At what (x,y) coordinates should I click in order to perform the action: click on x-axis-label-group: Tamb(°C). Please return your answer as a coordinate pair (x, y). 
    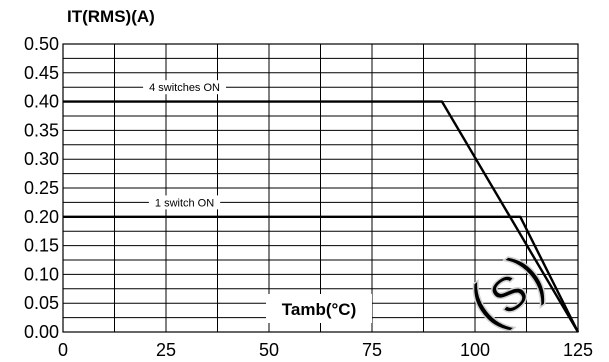
    Looking at the image, I should click on (319, 308).